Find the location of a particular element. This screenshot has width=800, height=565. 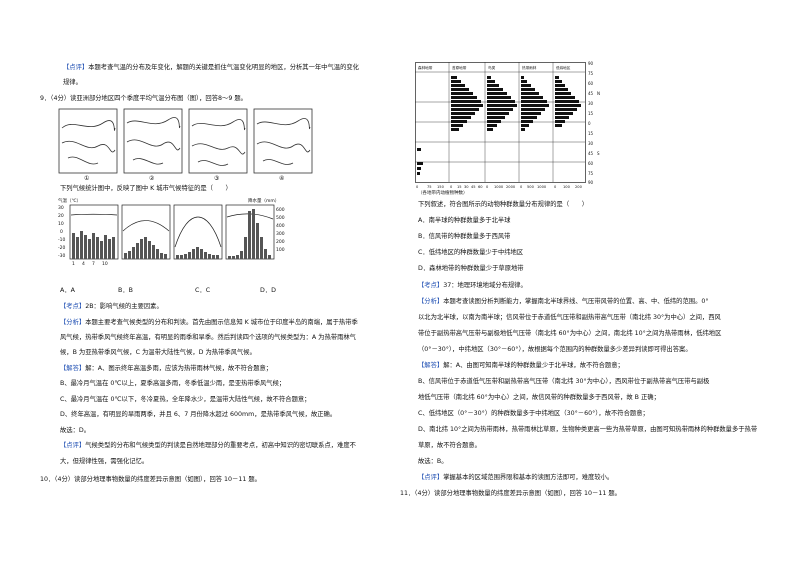

lat-tick-10: 60 is located at coordinates (591, 163).